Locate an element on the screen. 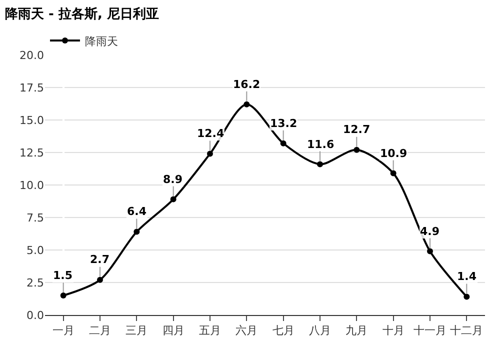  data-label: 12.4 is located at coordinates (210, 133).